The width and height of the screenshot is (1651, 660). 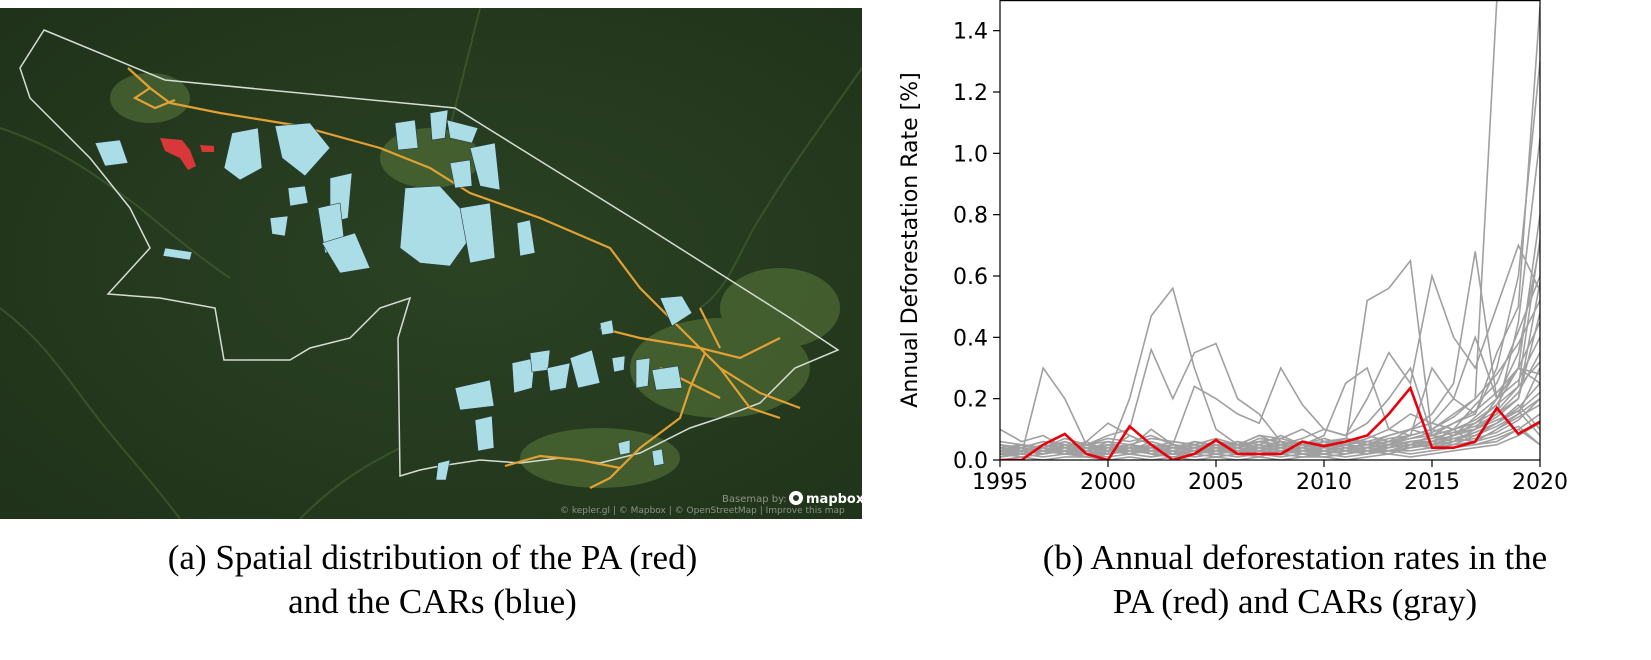 I want to click on y-tick-label: 1.0, so click(x=970, y=154).